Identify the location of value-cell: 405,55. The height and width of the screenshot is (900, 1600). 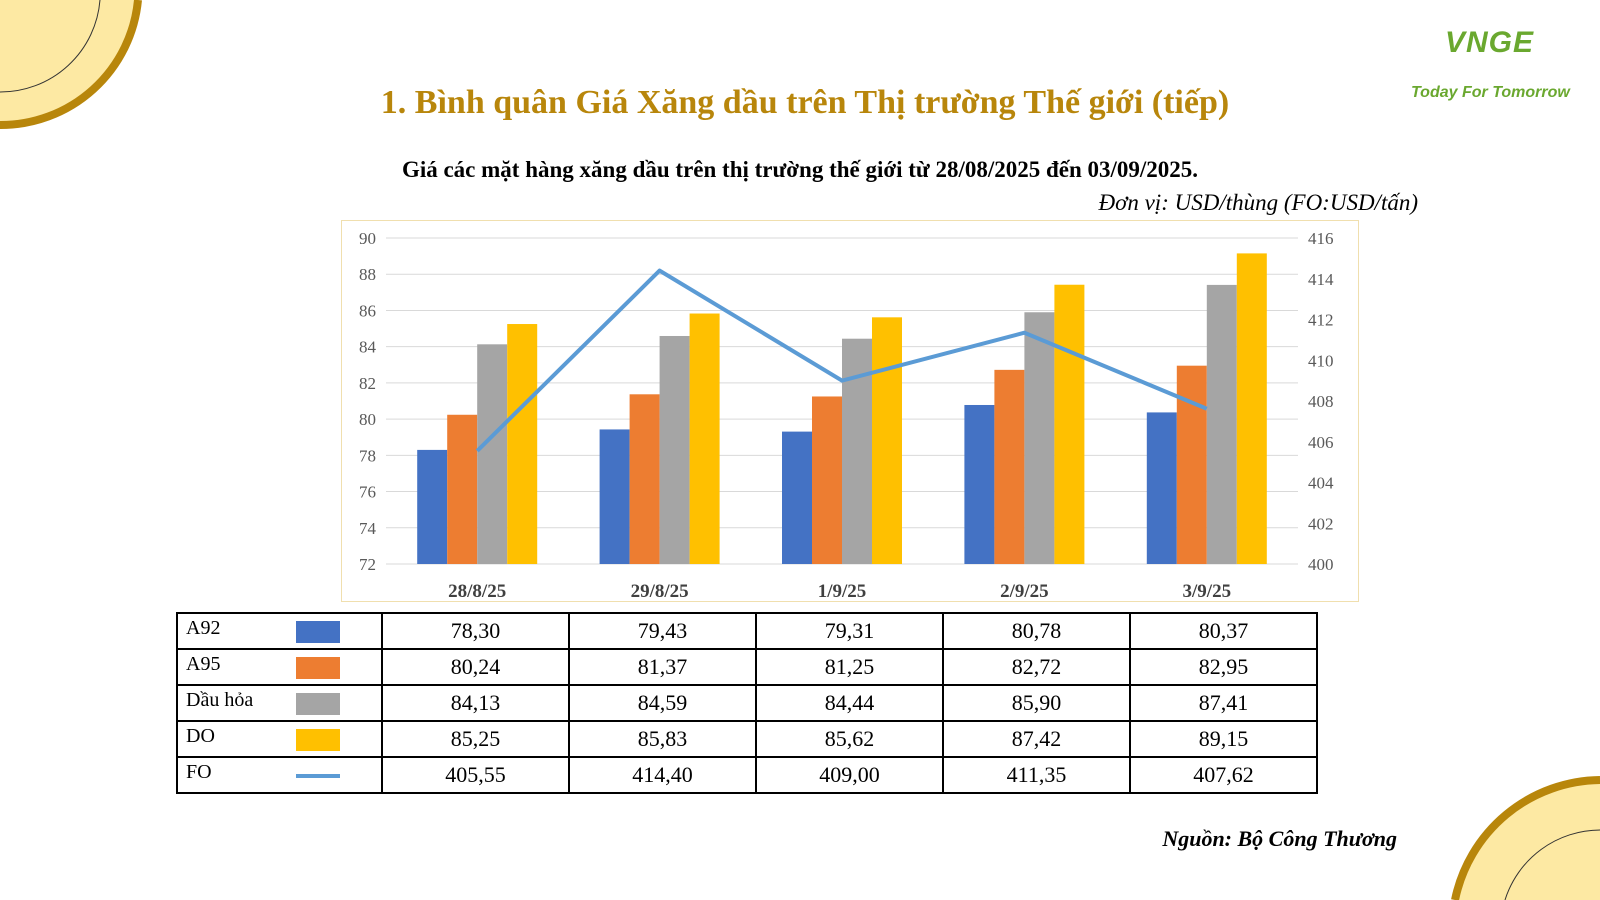
(475, 775).